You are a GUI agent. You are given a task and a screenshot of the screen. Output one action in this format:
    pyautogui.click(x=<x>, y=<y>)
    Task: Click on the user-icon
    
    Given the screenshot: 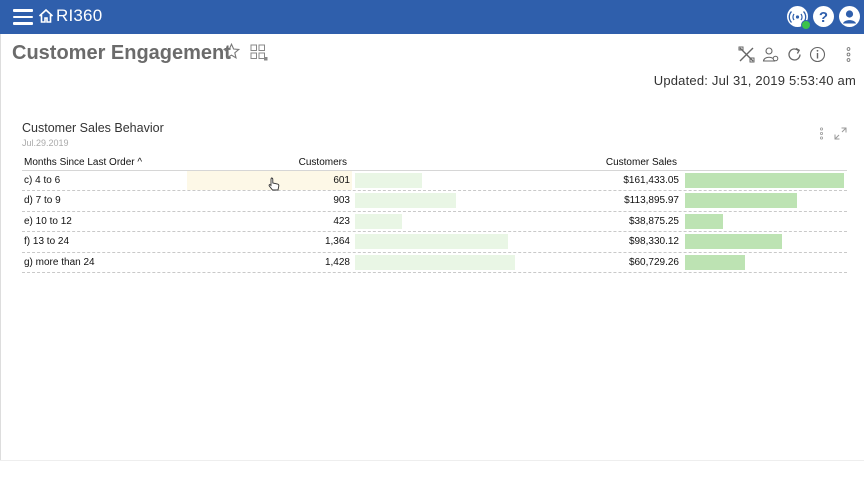 What is the action you would take?
    pyautogui.click(x=849, y=16)
    